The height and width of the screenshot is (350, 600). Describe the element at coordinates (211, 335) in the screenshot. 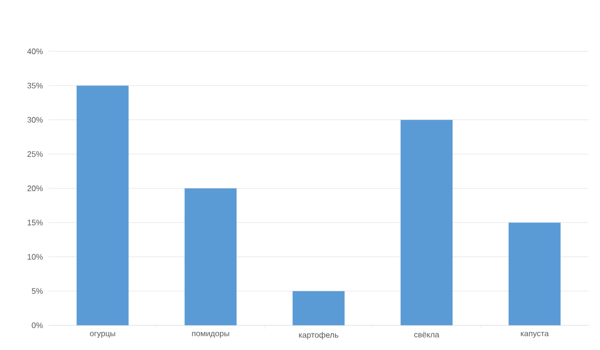

I see `x-tick-label: помидоры` at that location.